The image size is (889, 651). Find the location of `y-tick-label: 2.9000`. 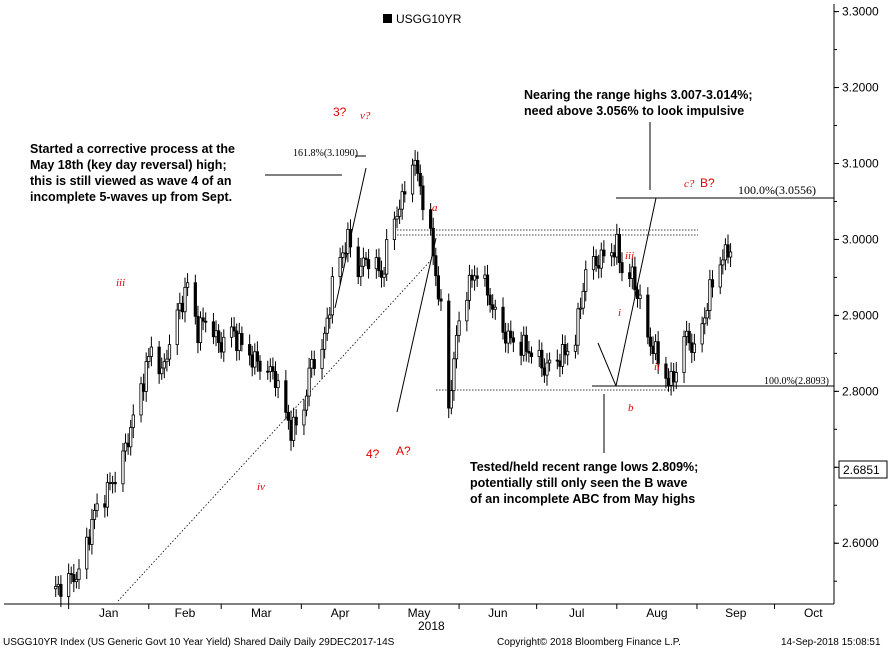

y-tick-label: 2.9000 is located at coordinates (860, 315).